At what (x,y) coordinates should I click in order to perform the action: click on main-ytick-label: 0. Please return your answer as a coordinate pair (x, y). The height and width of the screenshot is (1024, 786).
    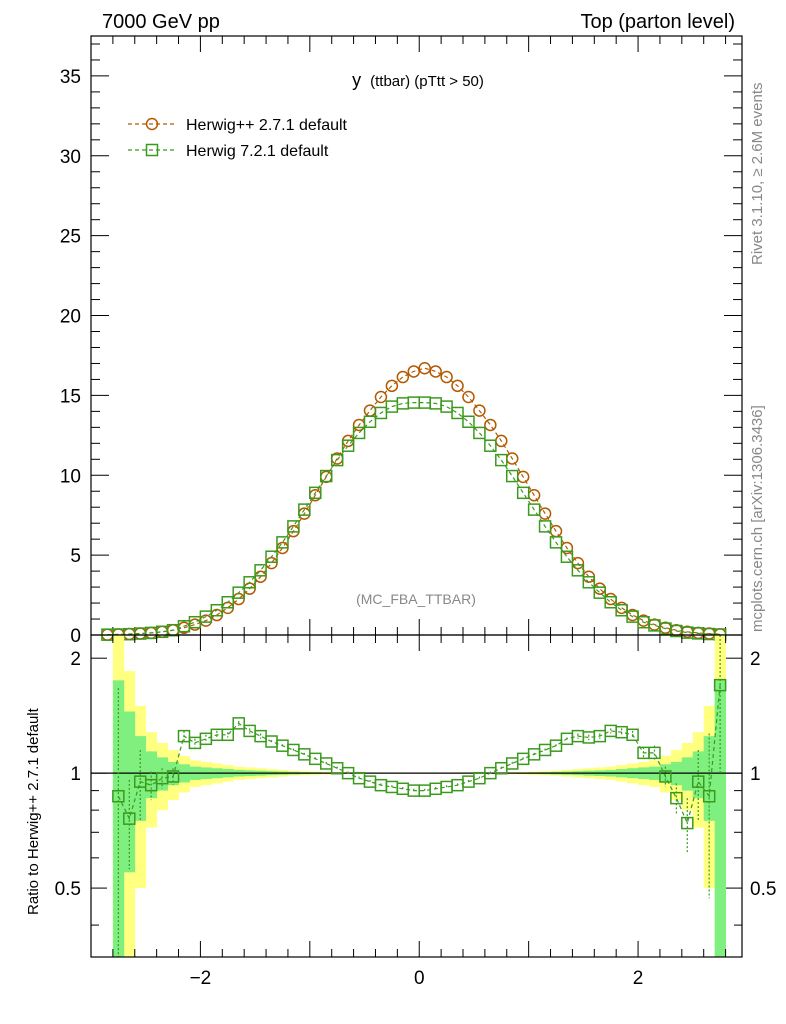
    Looking at the image, I should click on (75, 636).